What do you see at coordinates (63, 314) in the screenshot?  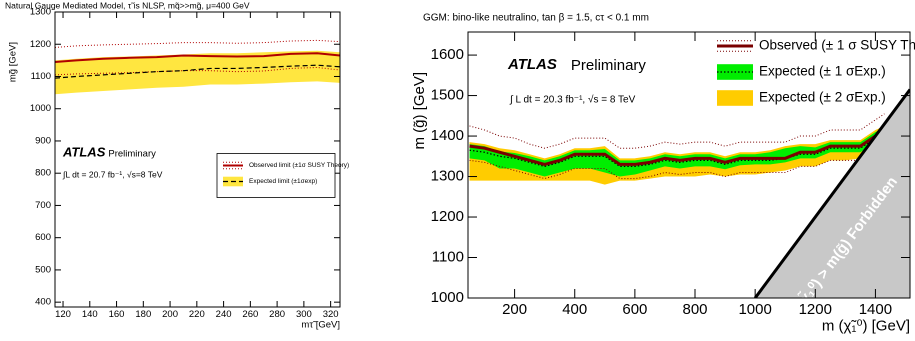 I see `x-tick-label: 120` at bounding box center [63, 314].